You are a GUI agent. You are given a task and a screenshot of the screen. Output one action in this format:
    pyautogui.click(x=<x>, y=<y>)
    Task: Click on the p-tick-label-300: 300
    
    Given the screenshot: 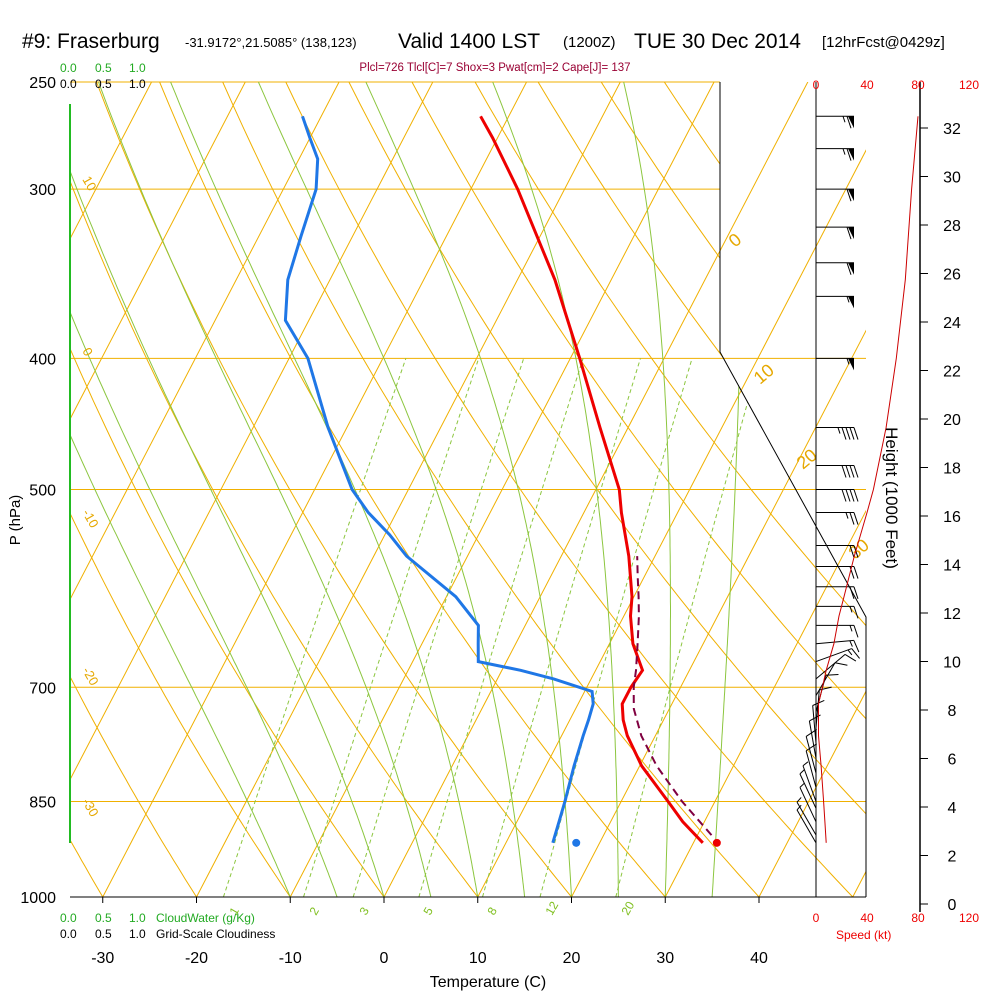 What is the action you would take?
    pyautogui.click(x=42, y=190)
    